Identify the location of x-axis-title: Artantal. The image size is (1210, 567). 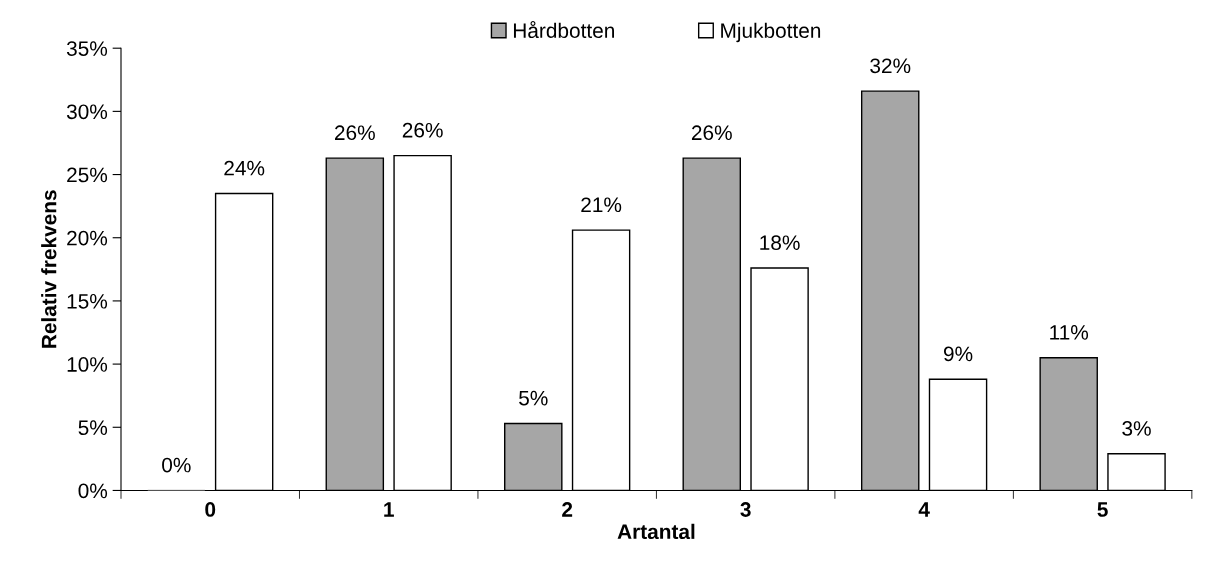
(656, 531).